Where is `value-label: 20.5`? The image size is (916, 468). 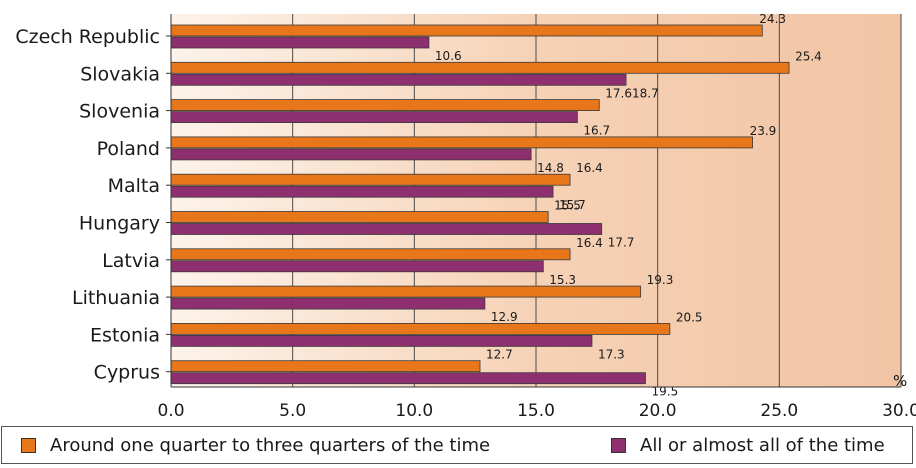
value-label: 20.5 is located at coordinates (689, 317).